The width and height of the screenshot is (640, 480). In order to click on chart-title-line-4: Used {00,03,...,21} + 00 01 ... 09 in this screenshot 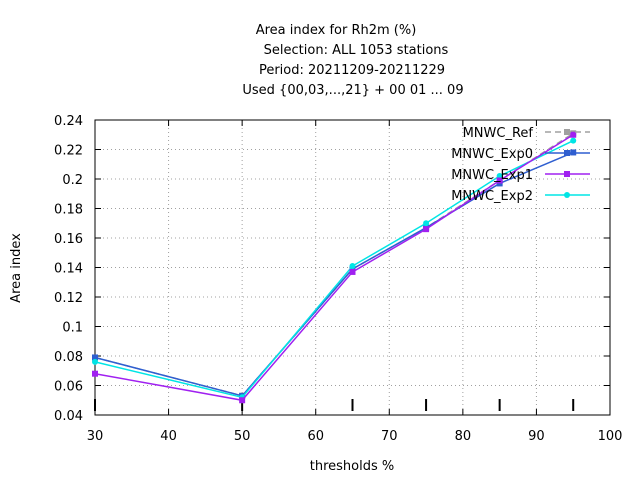, I will do `click(352, 90)`.